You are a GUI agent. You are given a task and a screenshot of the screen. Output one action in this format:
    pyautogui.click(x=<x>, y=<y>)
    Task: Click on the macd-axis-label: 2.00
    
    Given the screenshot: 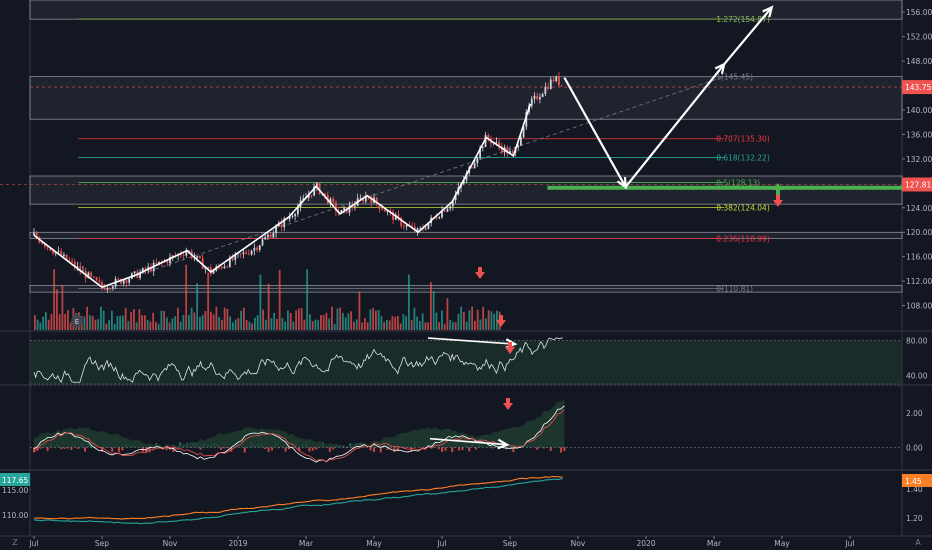 What is the action you would take?
    pyautogui.click(x=914, y=413)
    